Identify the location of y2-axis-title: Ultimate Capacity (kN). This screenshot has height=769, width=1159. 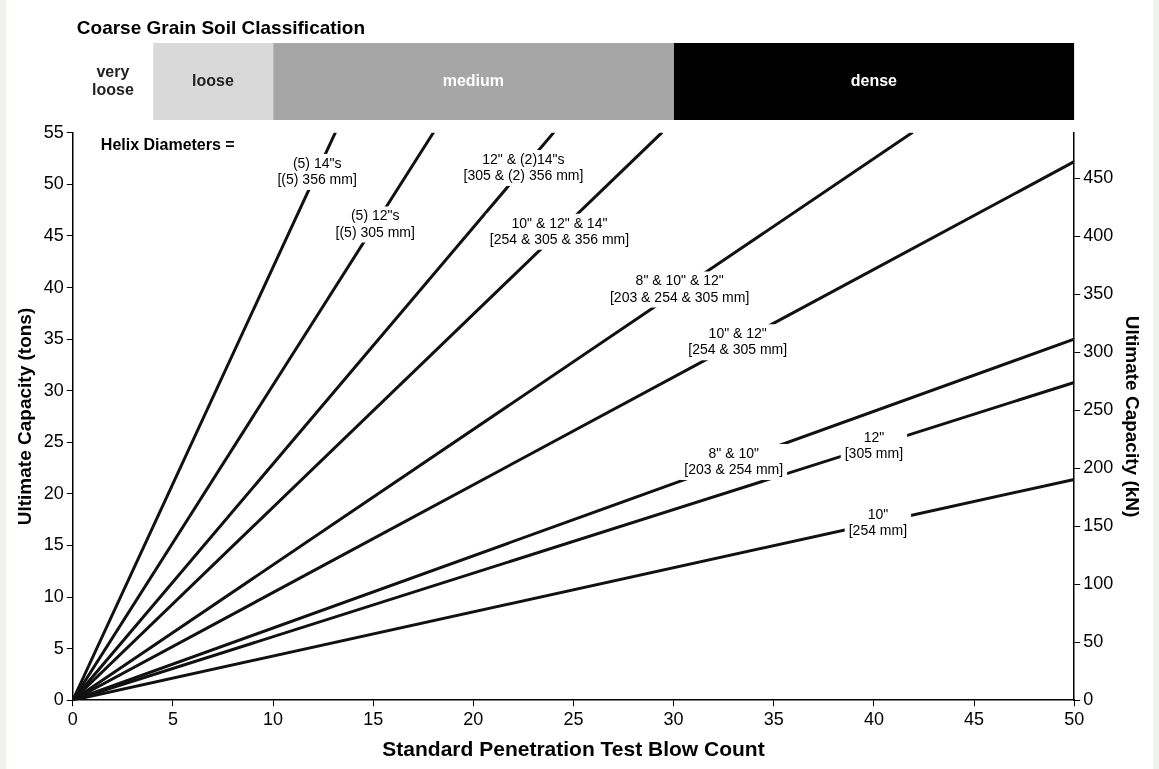
(1133, 416).